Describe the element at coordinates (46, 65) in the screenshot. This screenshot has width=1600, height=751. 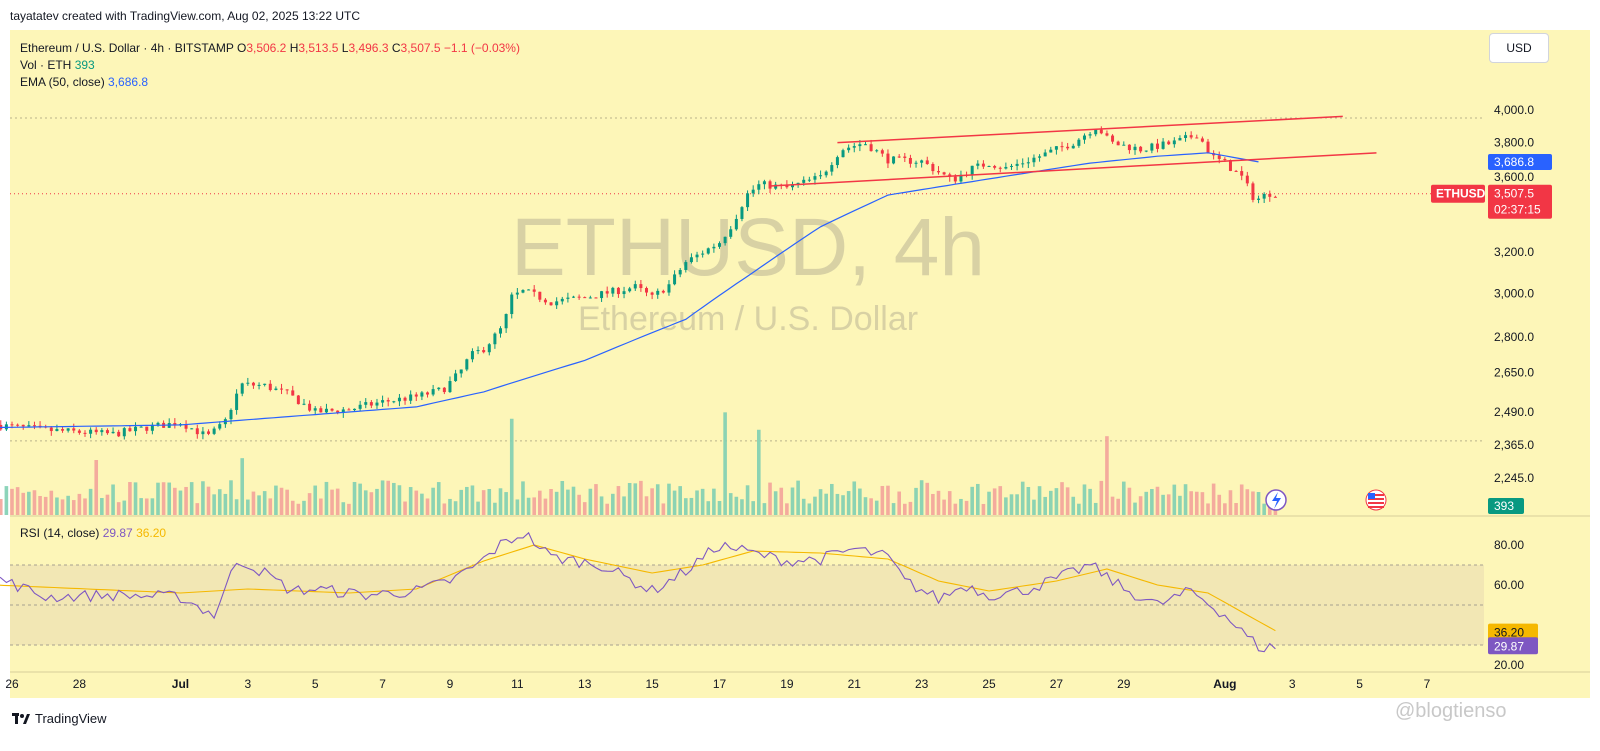
I see `legend-volume-label: Vol · ETH` at that location.